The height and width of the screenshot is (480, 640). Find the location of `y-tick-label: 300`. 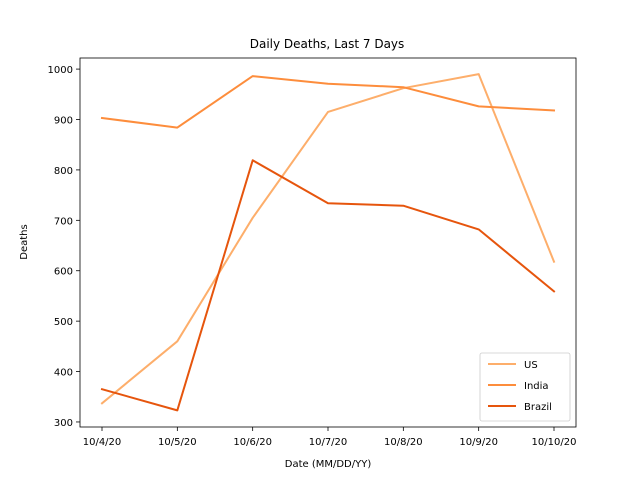

y-tick-label: 300 is located at coordinates (63, 423).